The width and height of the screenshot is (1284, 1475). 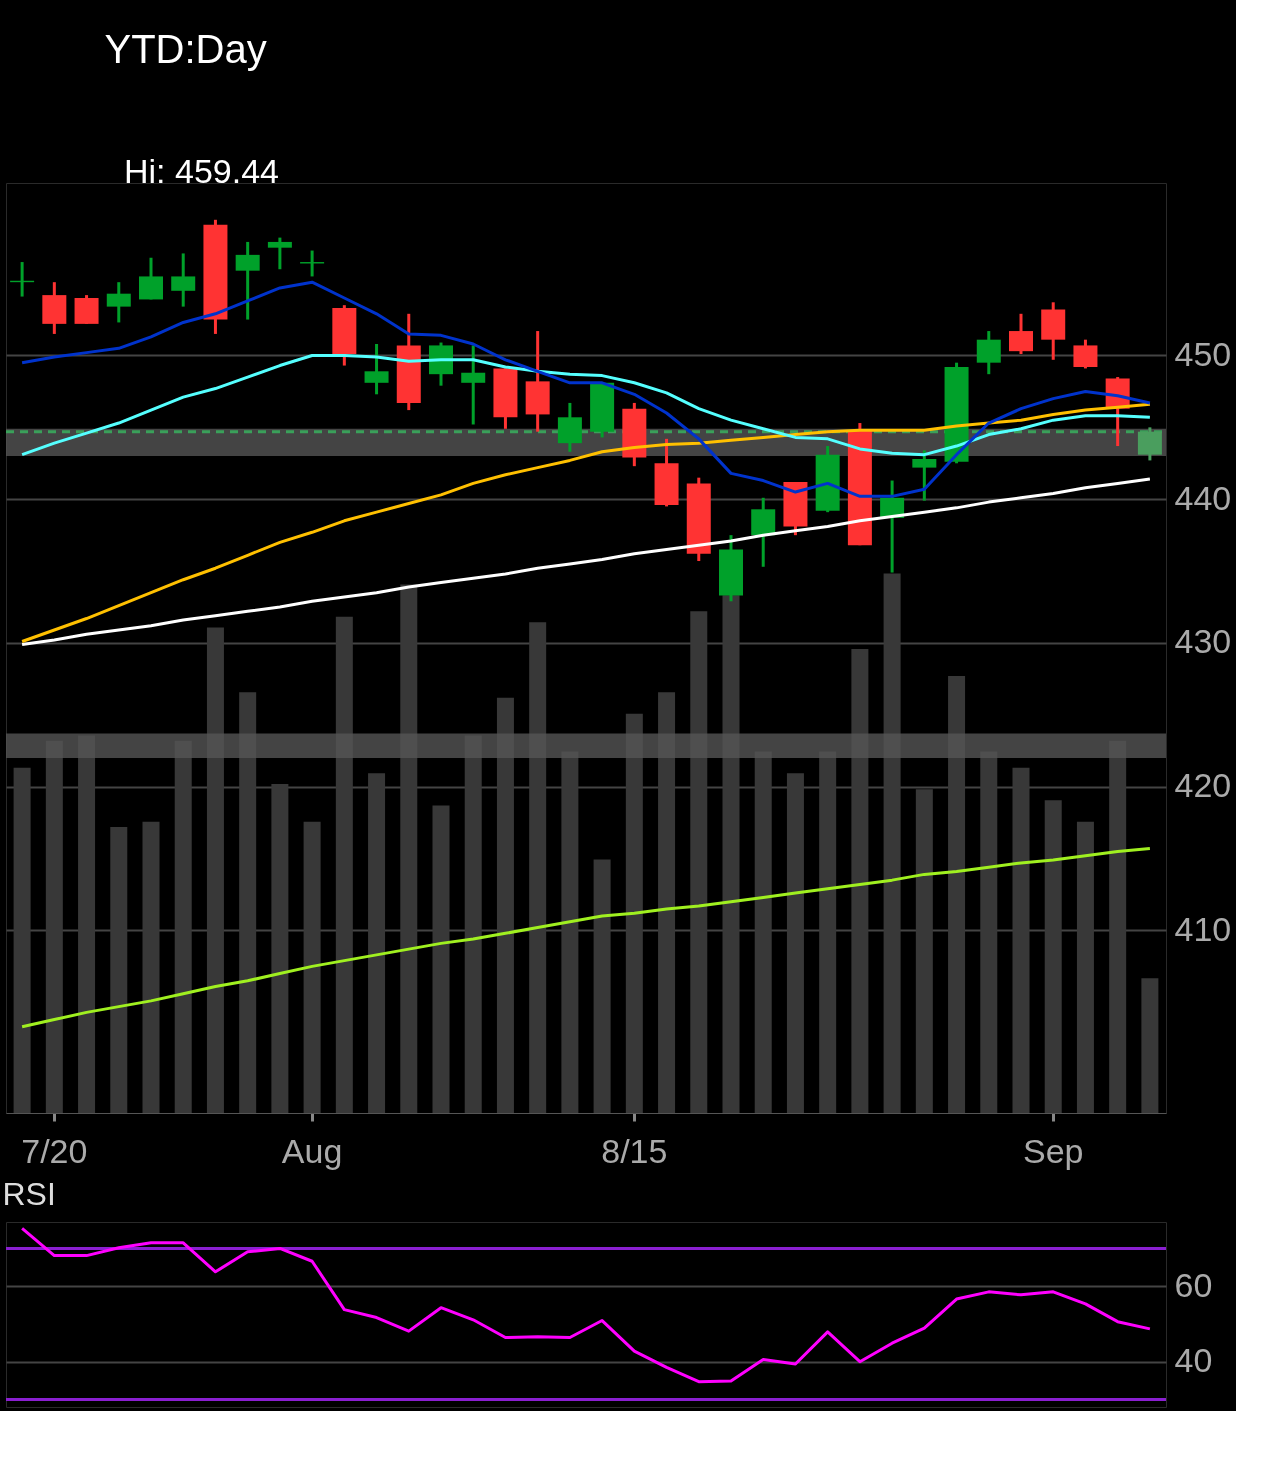 I want to click on y-tick-label: 40, so click(x=1193, y=1360).